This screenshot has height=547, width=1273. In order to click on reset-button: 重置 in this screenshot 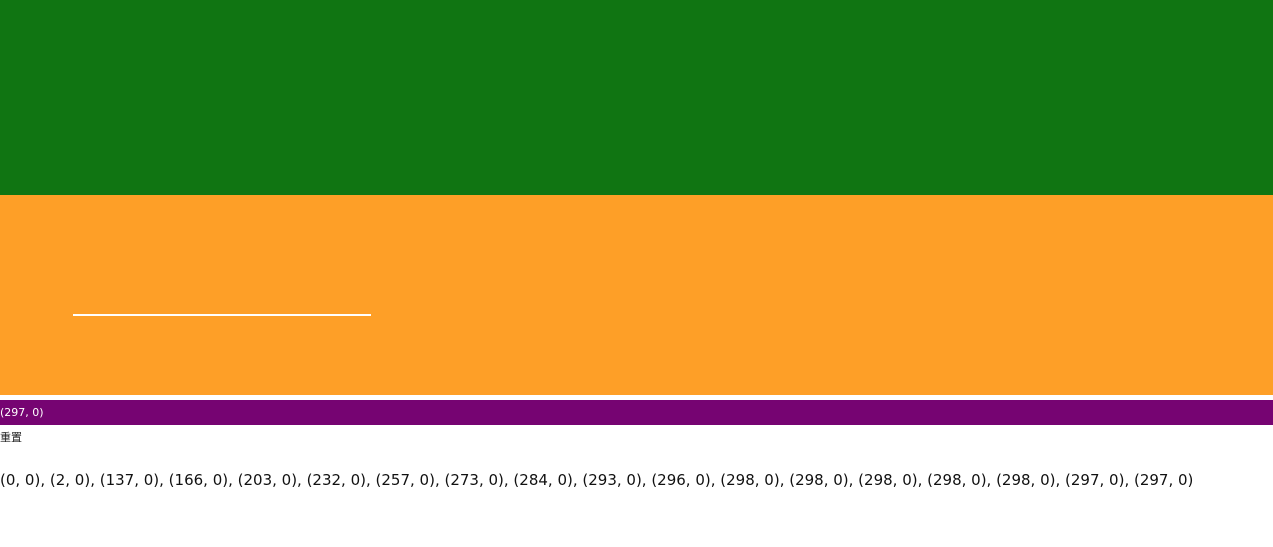, I will do `click(11, 437)`.